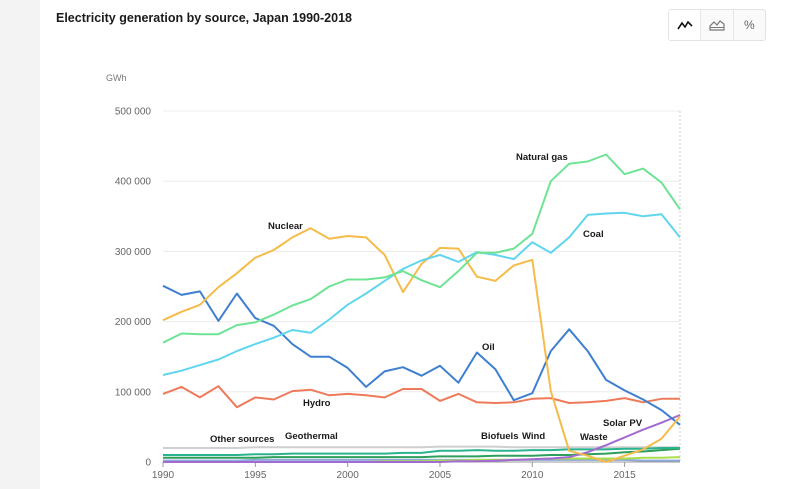 The width and height of the screenshot is (808, 489). What do you see at coordinates (593, 234) in the screenshot?
I see `series-label-coal: Coal` at bounding box center [593, 234].